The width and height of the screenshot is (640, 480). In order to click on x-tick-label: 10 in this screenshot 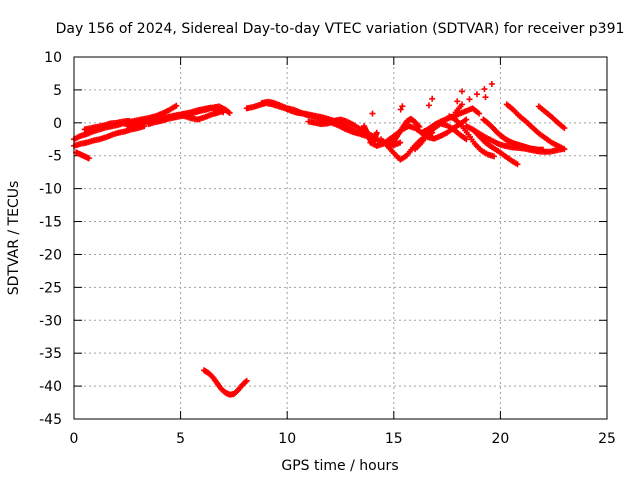, I will do `click(287, 439)`.